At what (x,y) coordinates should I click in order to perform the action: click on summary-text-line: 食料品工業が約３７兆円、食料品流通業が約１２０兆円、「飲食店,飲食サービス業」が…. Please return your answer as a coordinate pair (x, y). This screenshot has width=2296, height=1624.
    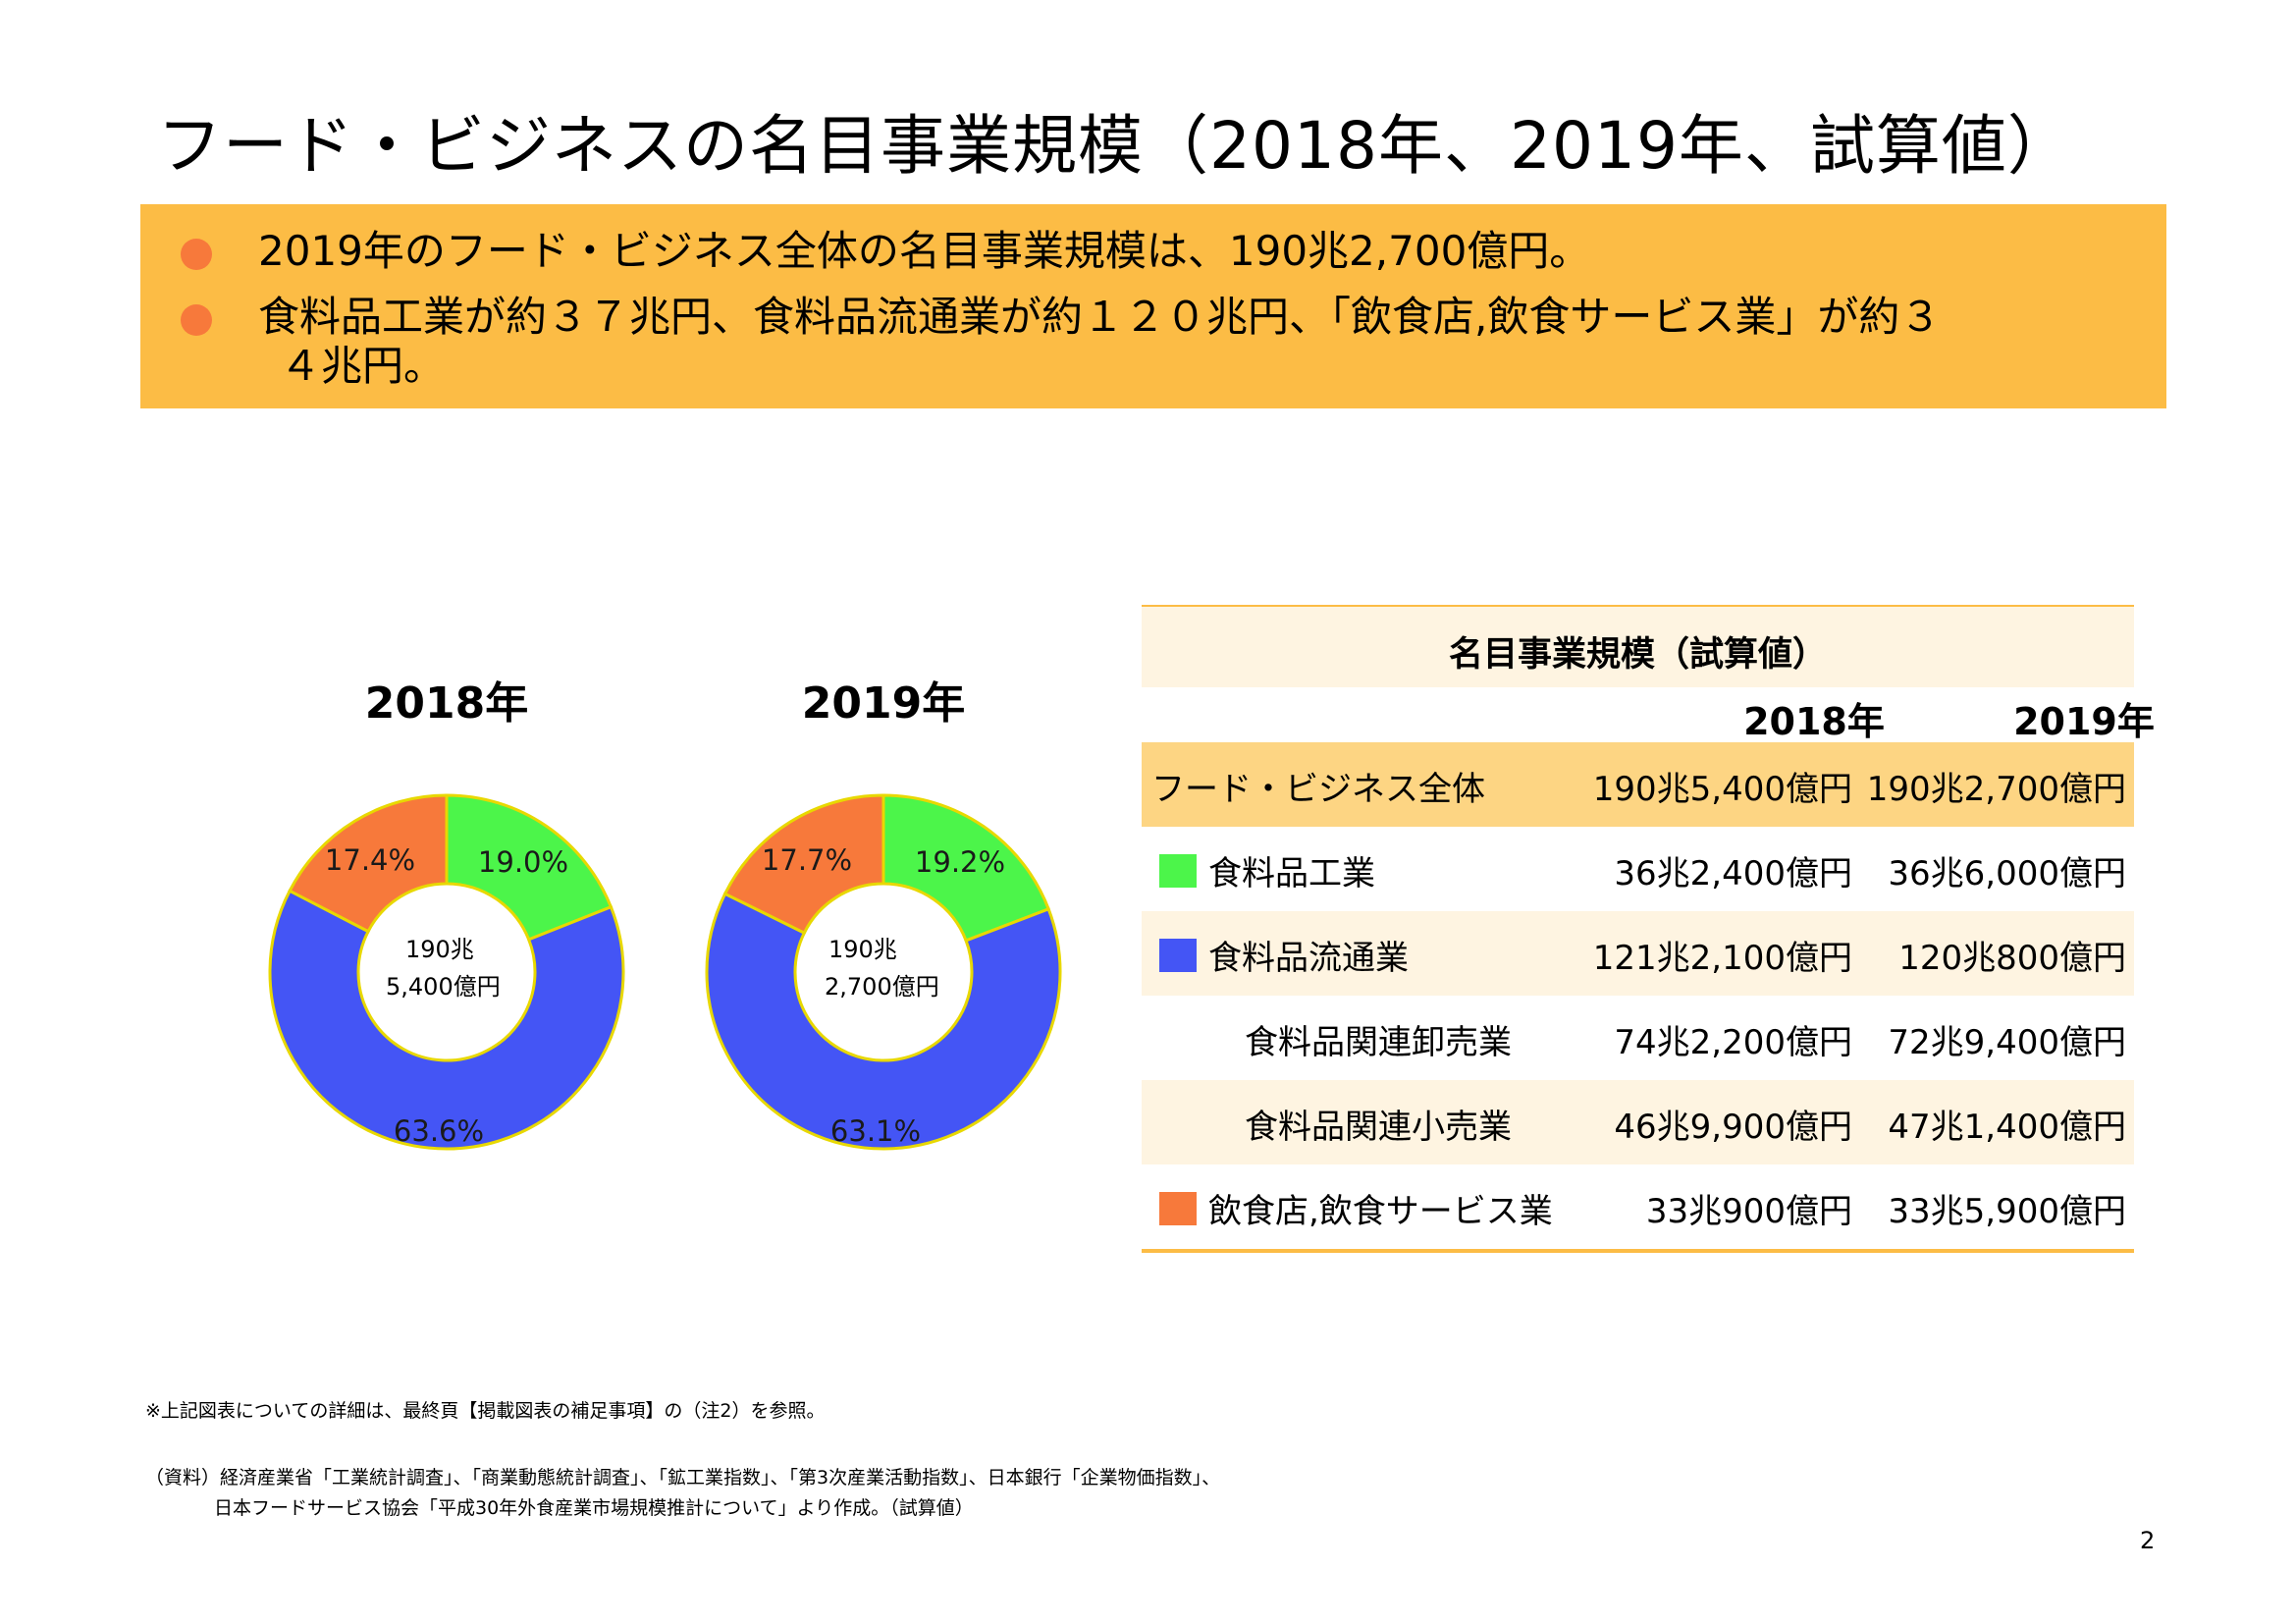
    Looking at the image, I should click on (1100, 317).